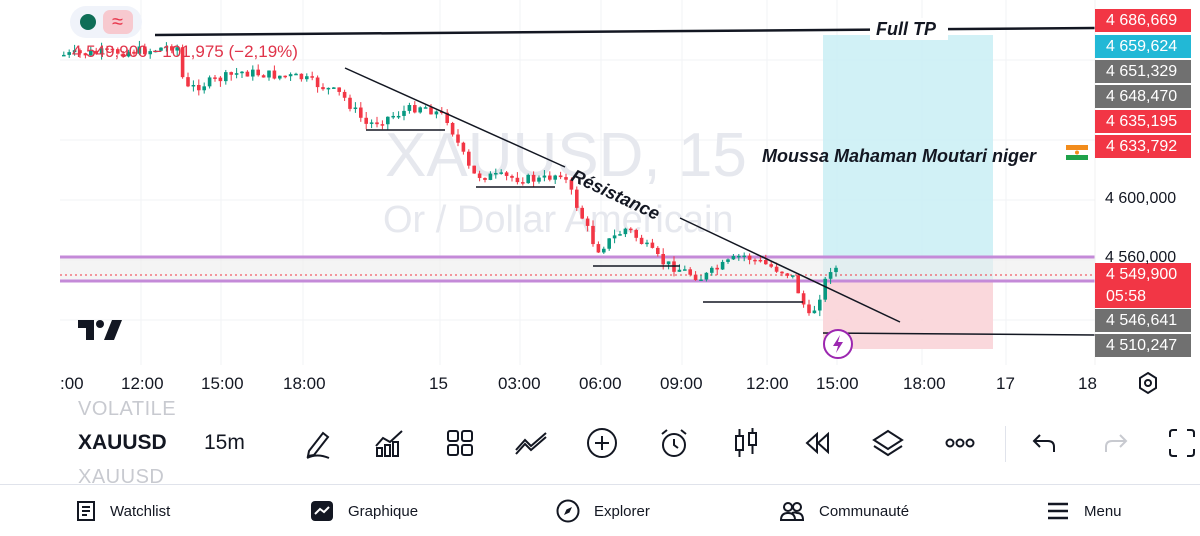 The width and height of the screenshot is (1200, 536). What do you see at coordinates (318, 443) in the screenshot?
I see `drawing-tool-button` at bounding box center [318, 443].